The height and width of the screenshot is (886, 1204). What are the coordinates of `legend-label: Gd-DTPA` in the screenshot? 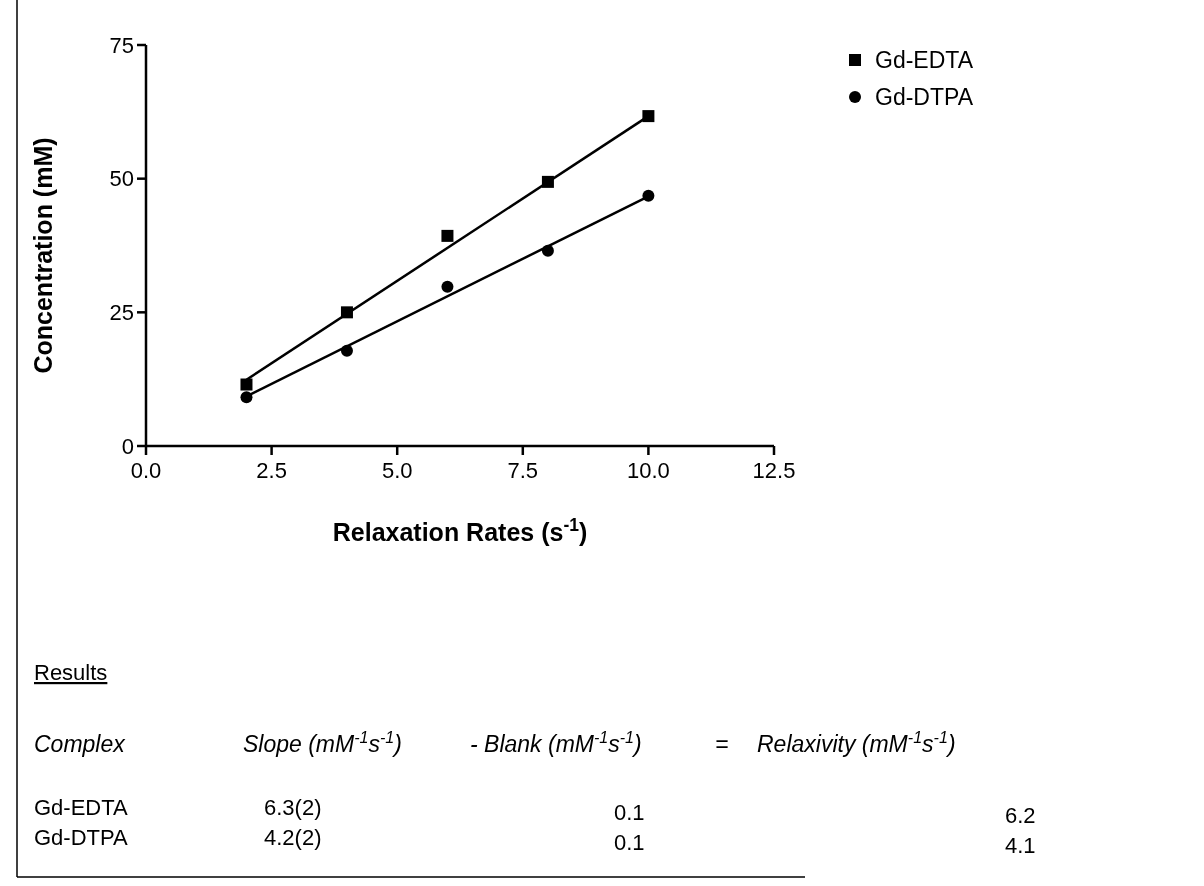 It's located at (924, 97).